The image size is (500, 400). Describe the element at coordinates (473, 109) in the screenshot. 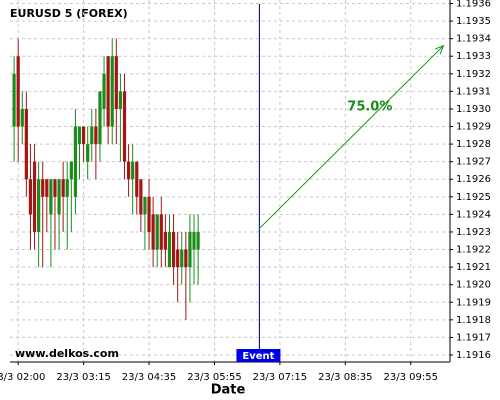

I see `y-tick-label: 1.1930` at that location.